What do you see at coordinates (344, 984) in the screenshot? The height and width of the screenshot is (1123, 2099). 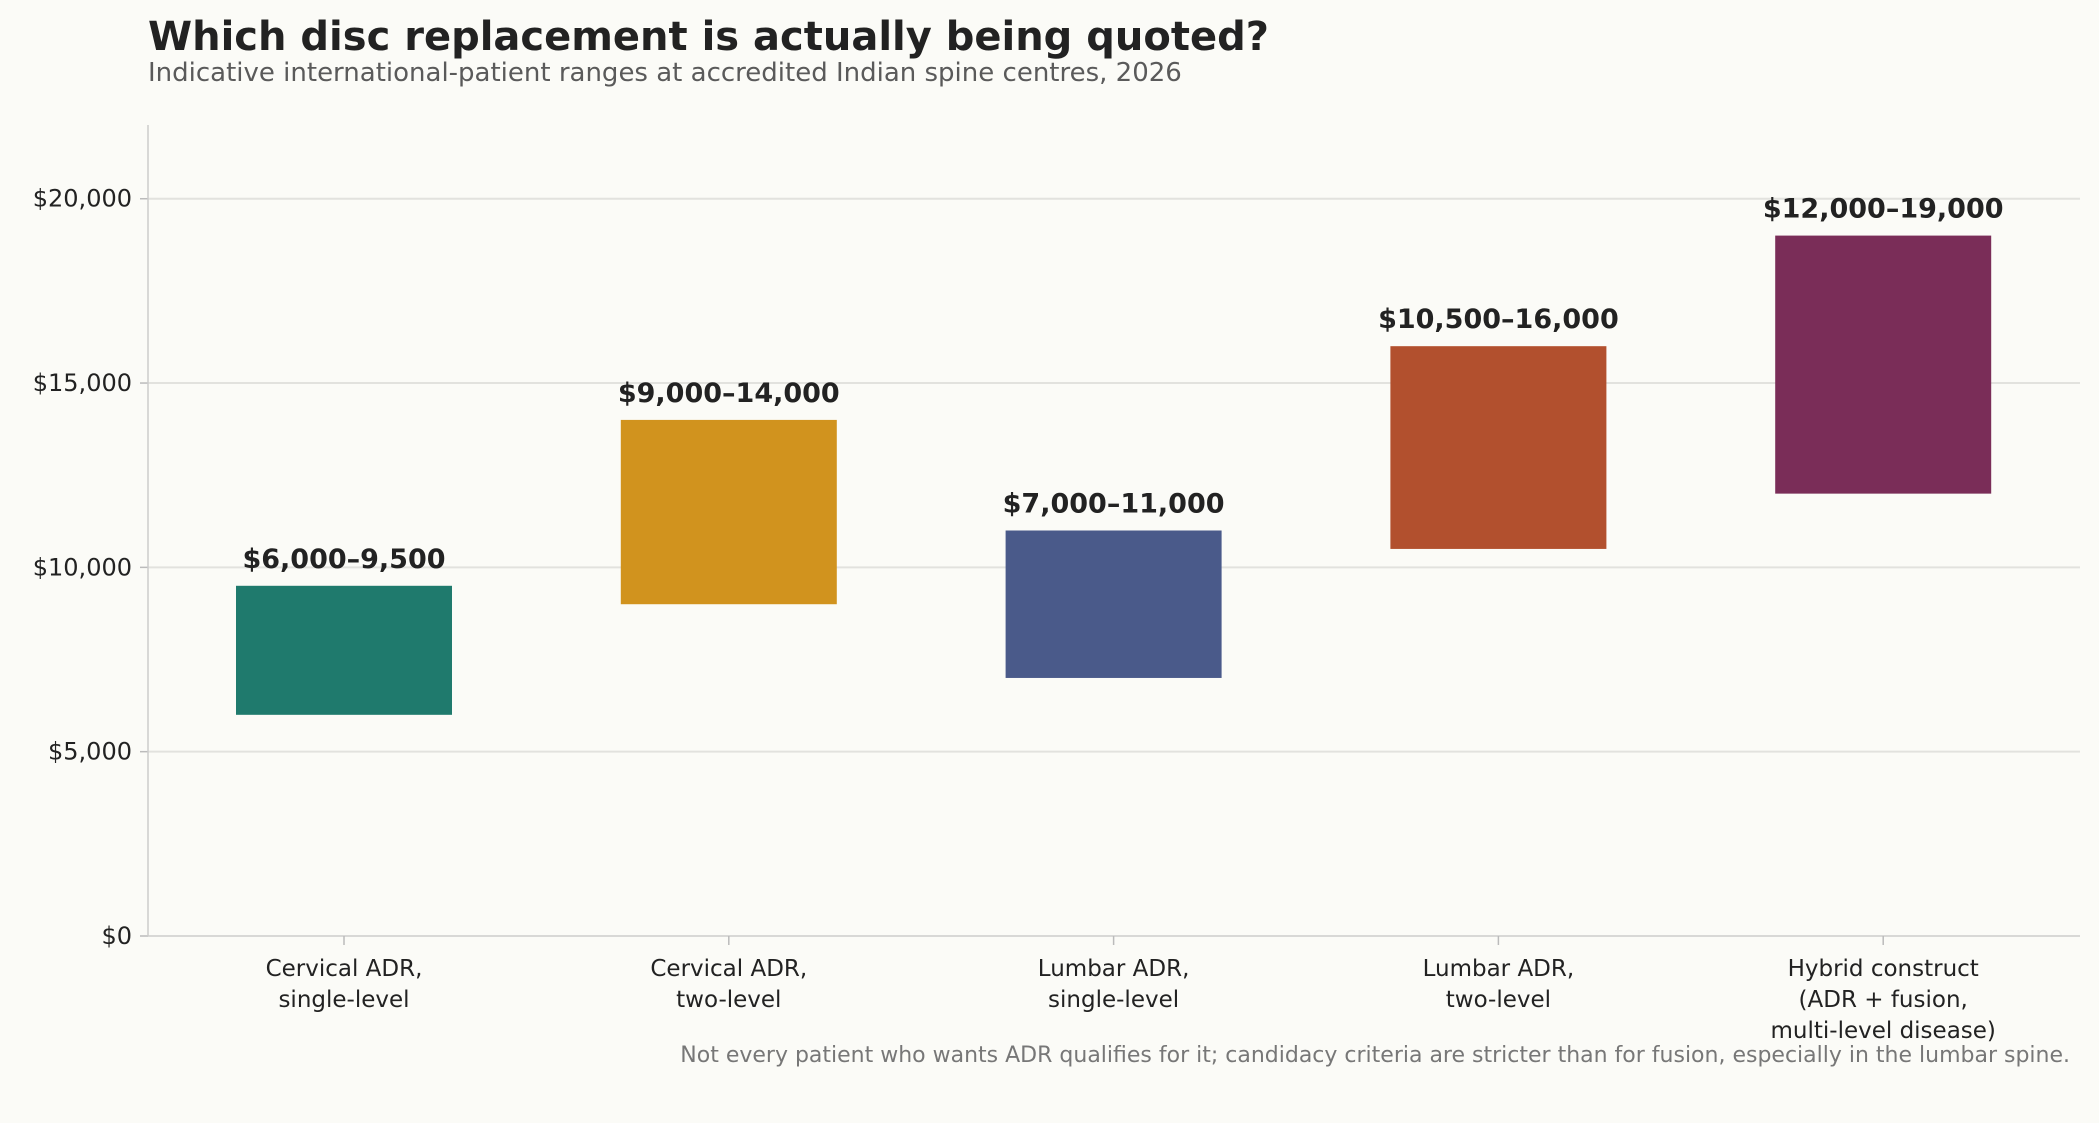 I see `category-label: Cervical ADR, single-level` at bounding box center [344, 984].